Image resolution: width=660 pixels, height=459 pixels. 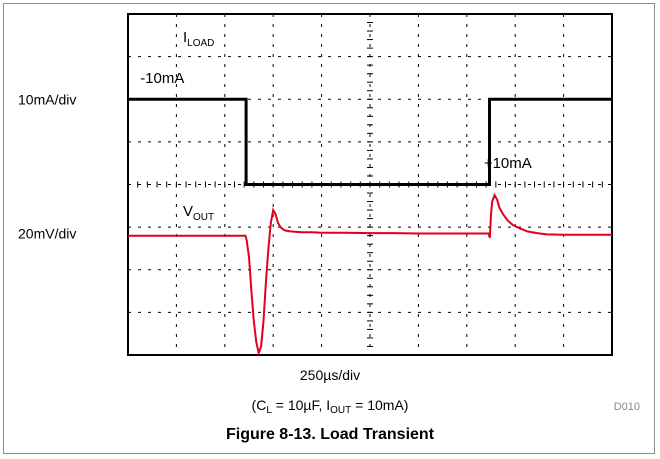 What do you see at coordinates (47, 99) in the screenshot?
I see `iload-scale-label: 10mA/div` at bounding box center [47, 99].